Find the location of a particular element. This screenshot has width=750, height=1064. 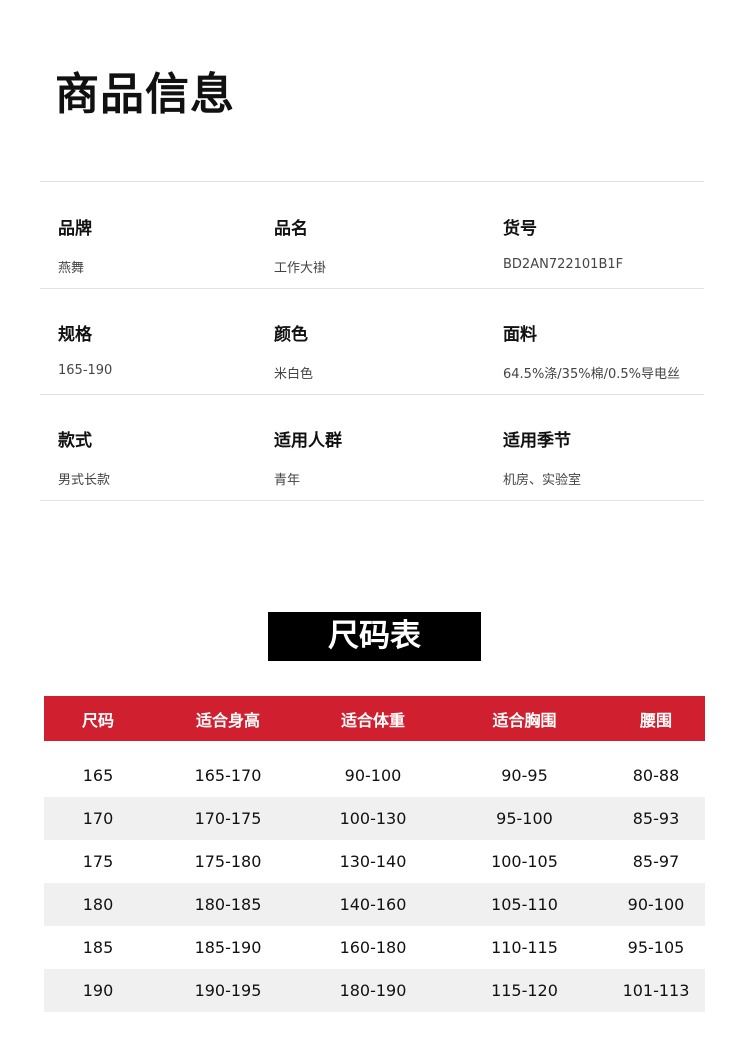

info-label: 面料 is located at coordinates (520, 335).